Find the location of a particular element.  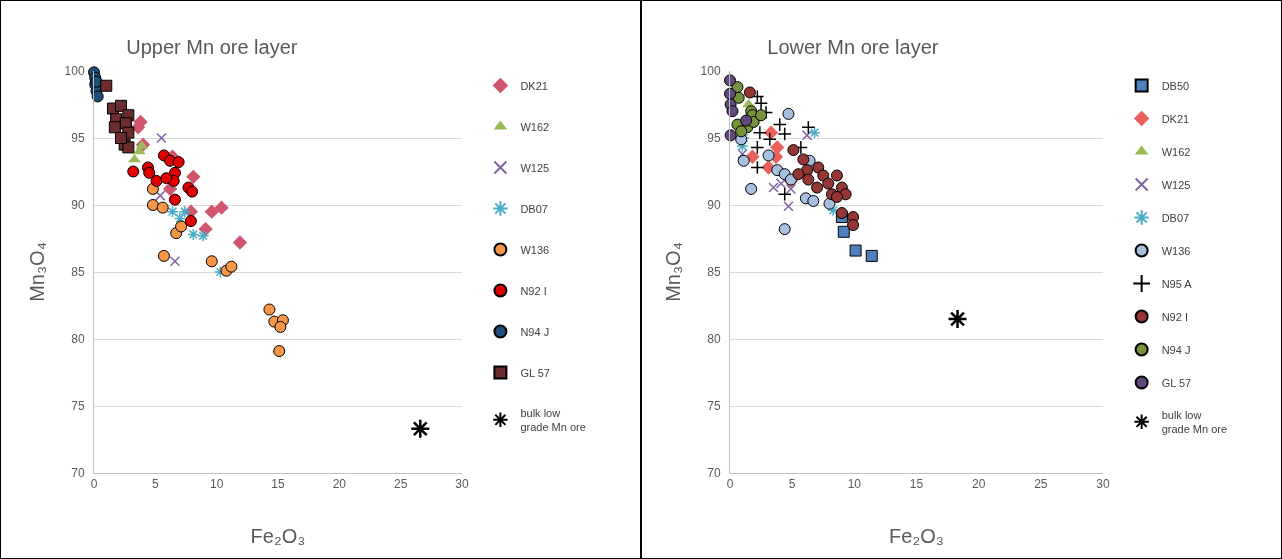

chart-title: Lower Mn ore layer is located at coordinates (853, 46).